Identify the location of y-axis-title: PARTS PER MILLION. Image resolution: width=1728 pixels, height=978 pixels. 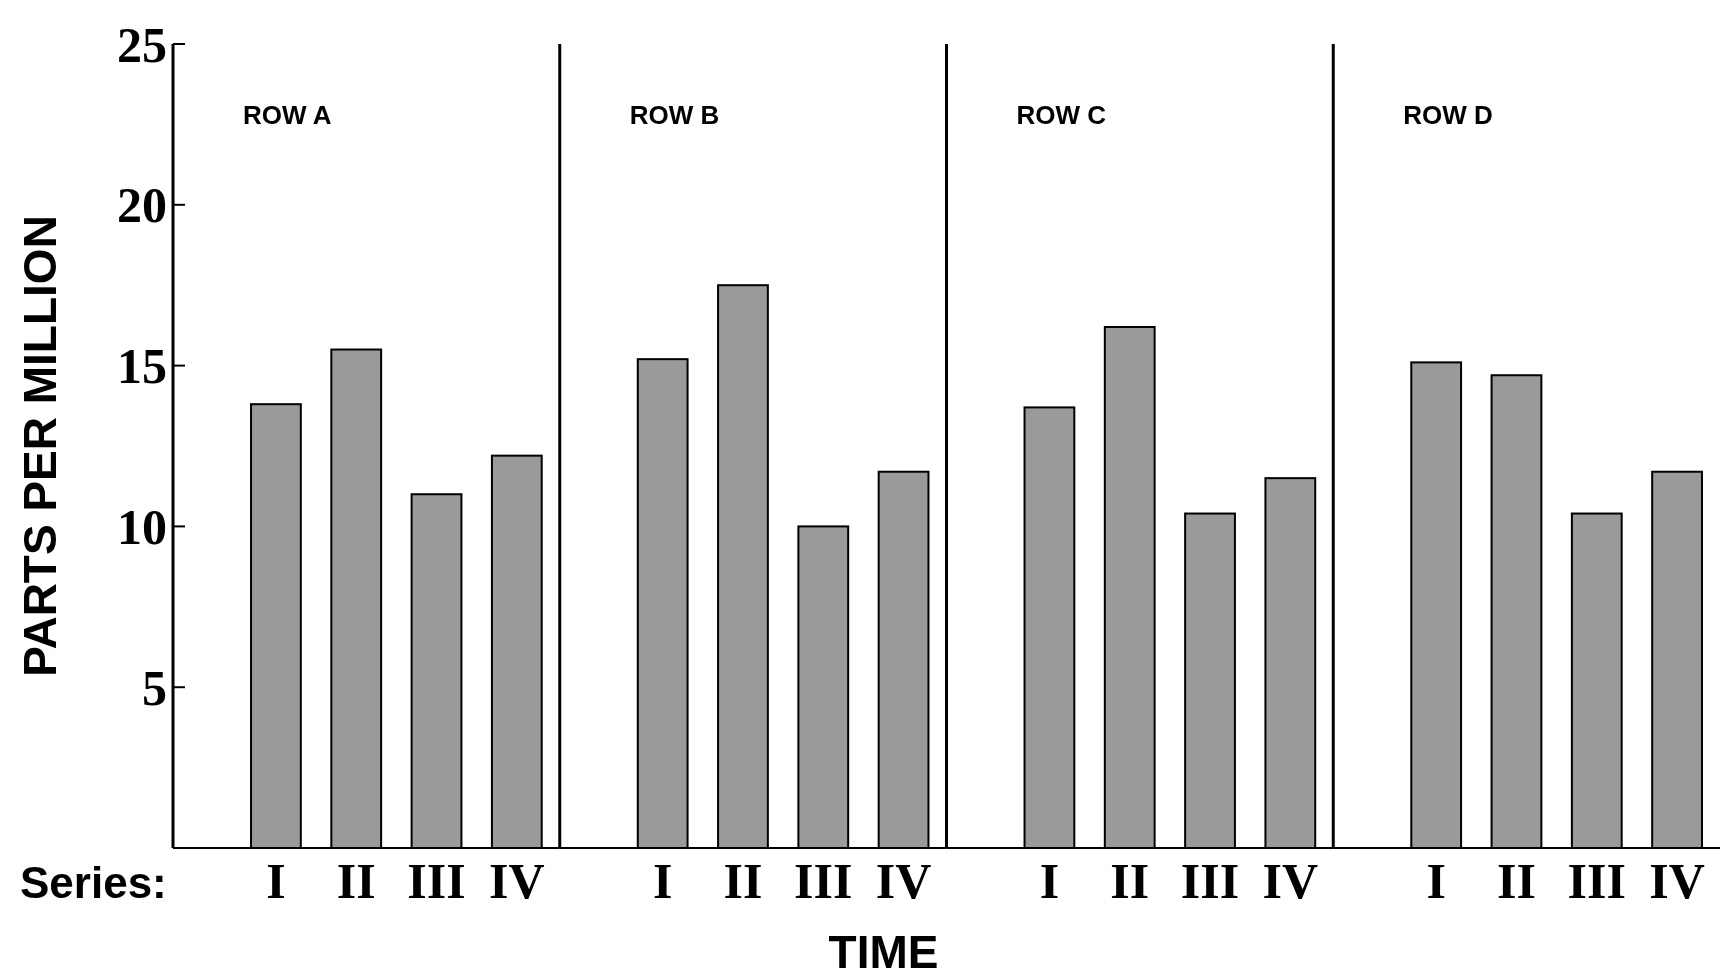
(40, 446).